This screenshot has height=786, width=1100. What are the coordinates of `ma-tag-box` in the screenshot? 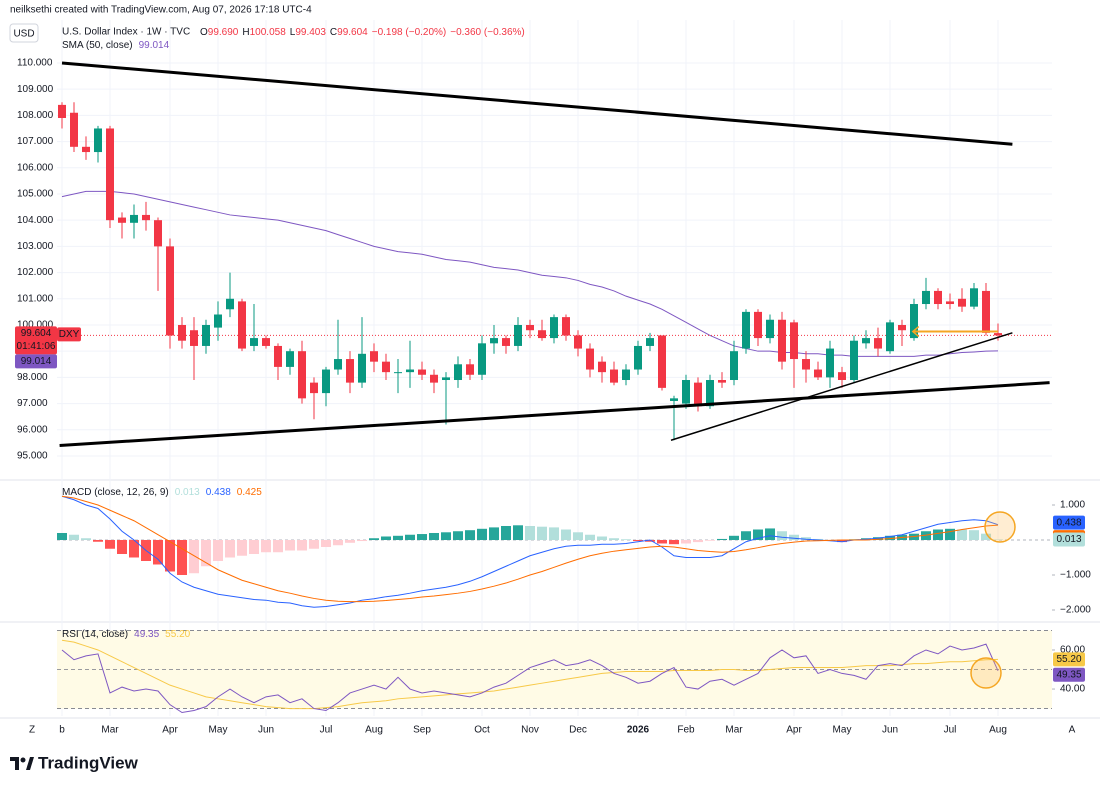 It's located at (1069, 659).